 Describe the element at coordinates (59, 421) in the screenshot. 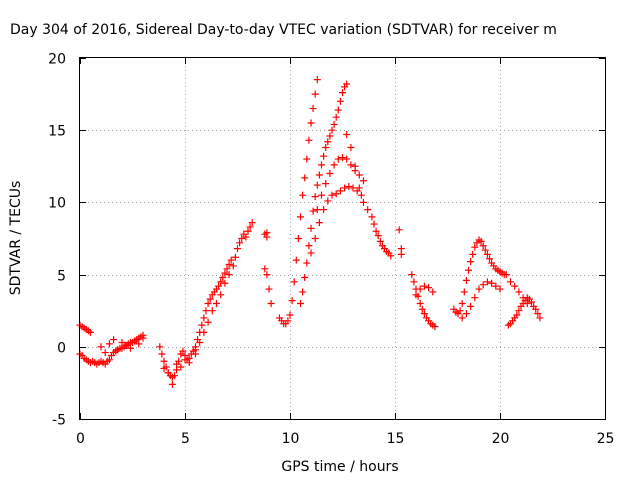

I see `y-tick-label: -5` at that location.